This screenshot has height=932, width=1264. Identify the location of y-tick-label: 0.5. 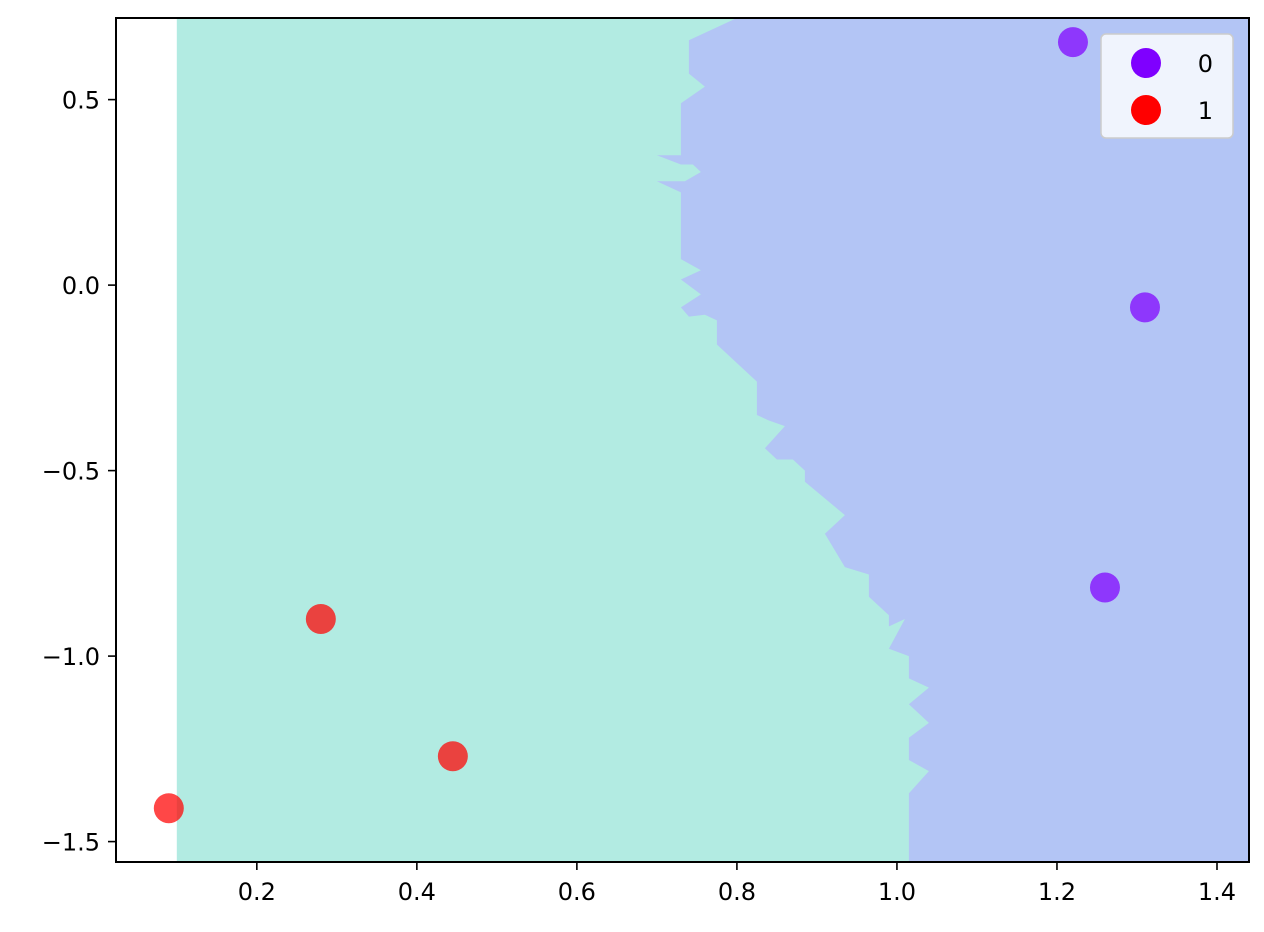
(81, 101).